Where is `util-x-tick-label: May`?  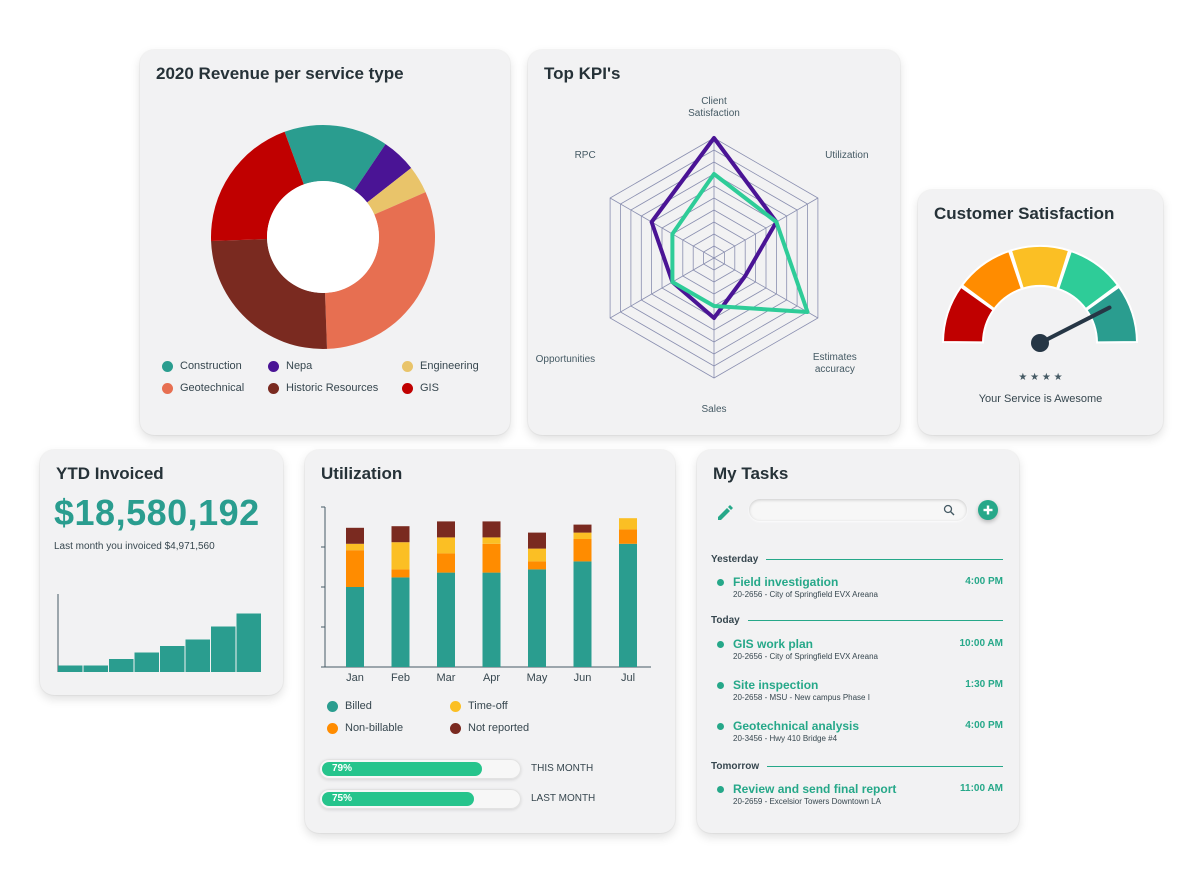 util-x-tick-label: May is located at coordinates (537, 678).